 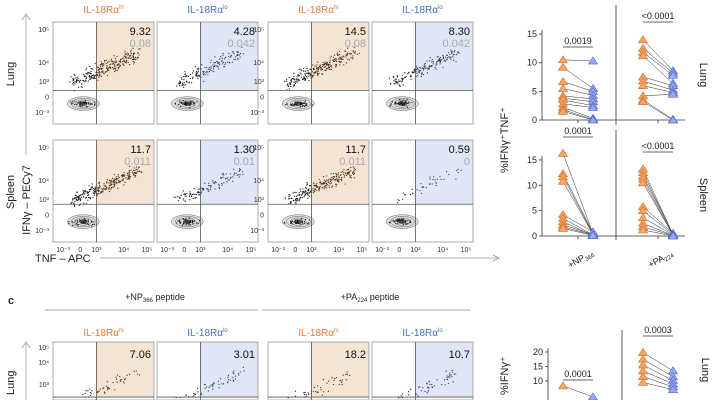 What do you see at coordinates (44, 385) in the screenshot?
I see `y-tick-label: 10³` at bounding box center [44, 385].